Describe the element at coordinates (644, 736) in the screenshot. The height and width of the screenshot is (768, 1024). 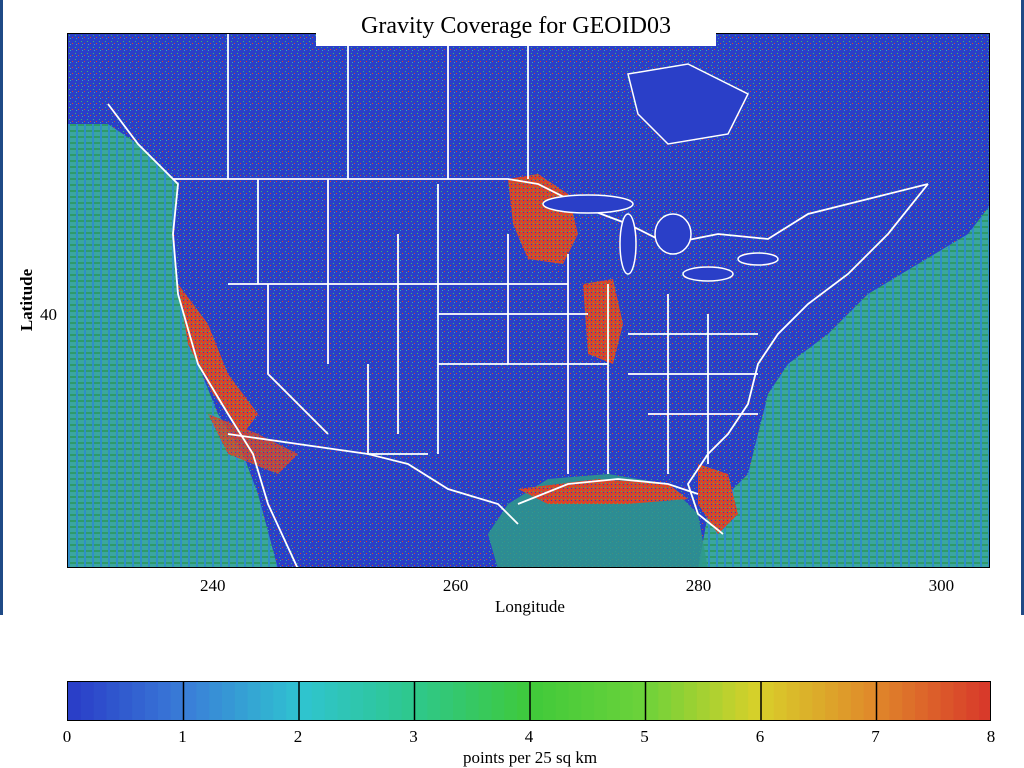
I see `colorbar-tick-label: 5` at that location.